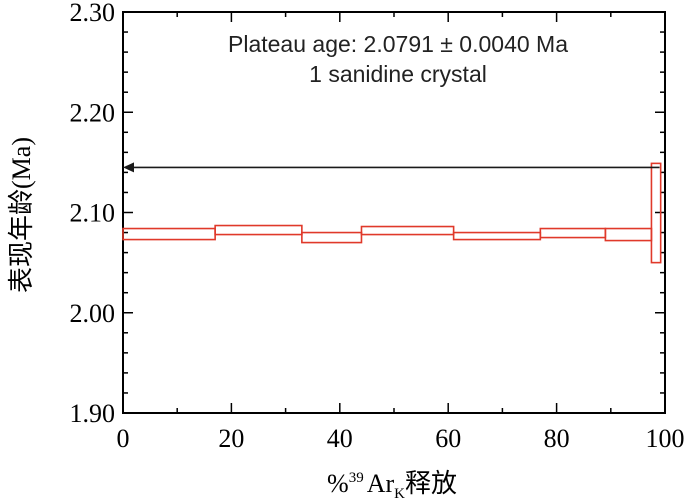  Describe the element at coordinates (93, 413) in the screenshot. I see `y-tick-label: 1.90` at that location.